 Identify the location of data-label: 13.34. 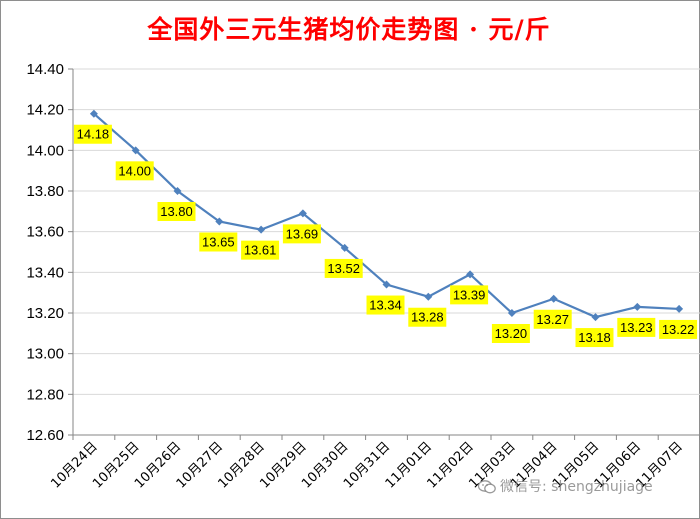
(385, 305).